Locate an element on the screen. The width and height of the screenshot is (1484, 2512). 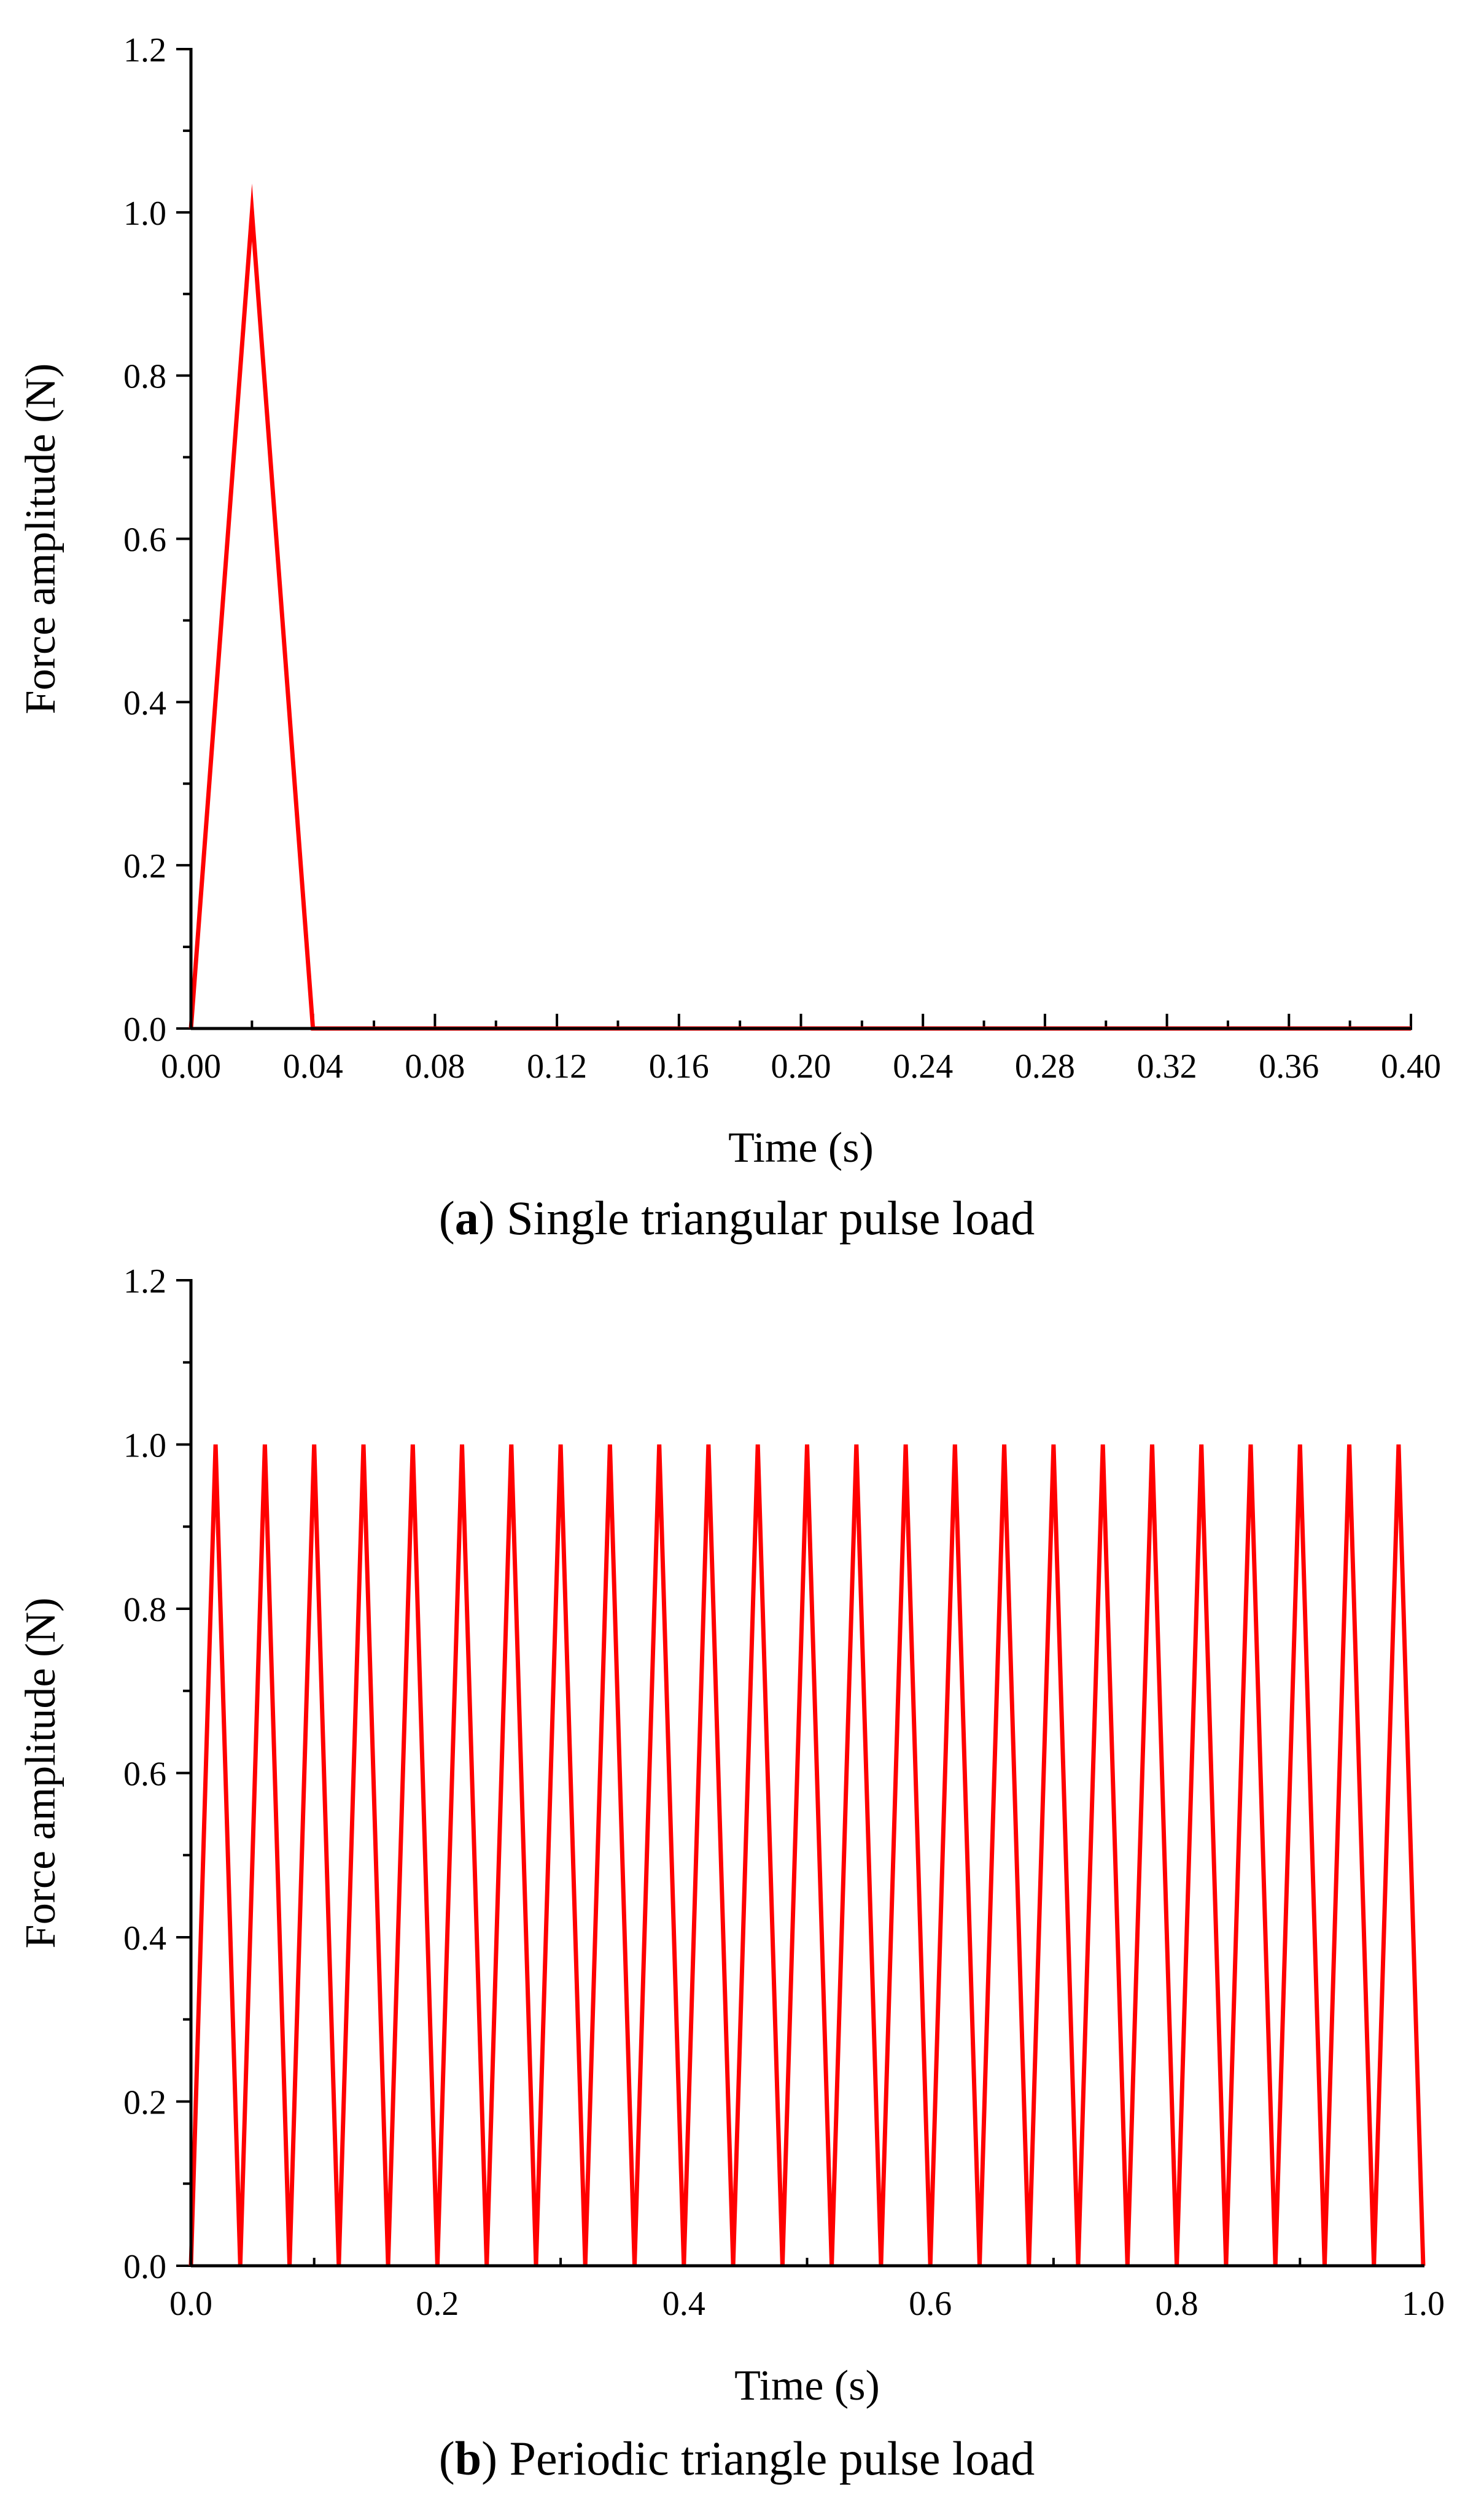
chart-a-caption-letter: a is located at coordinates (467, 1218).